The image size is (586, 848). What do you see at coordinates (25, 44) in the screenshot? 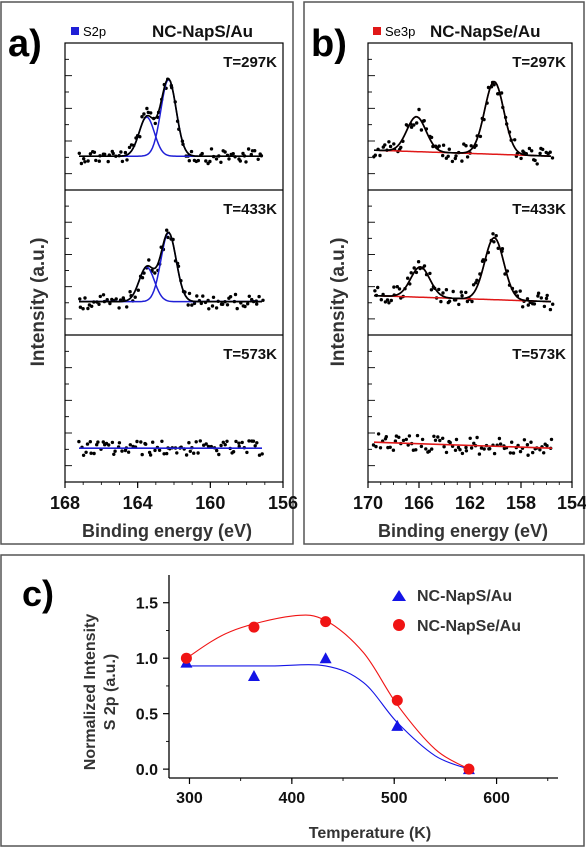
I see `panel-a-letter: a)` at bounding box center [25, 44].